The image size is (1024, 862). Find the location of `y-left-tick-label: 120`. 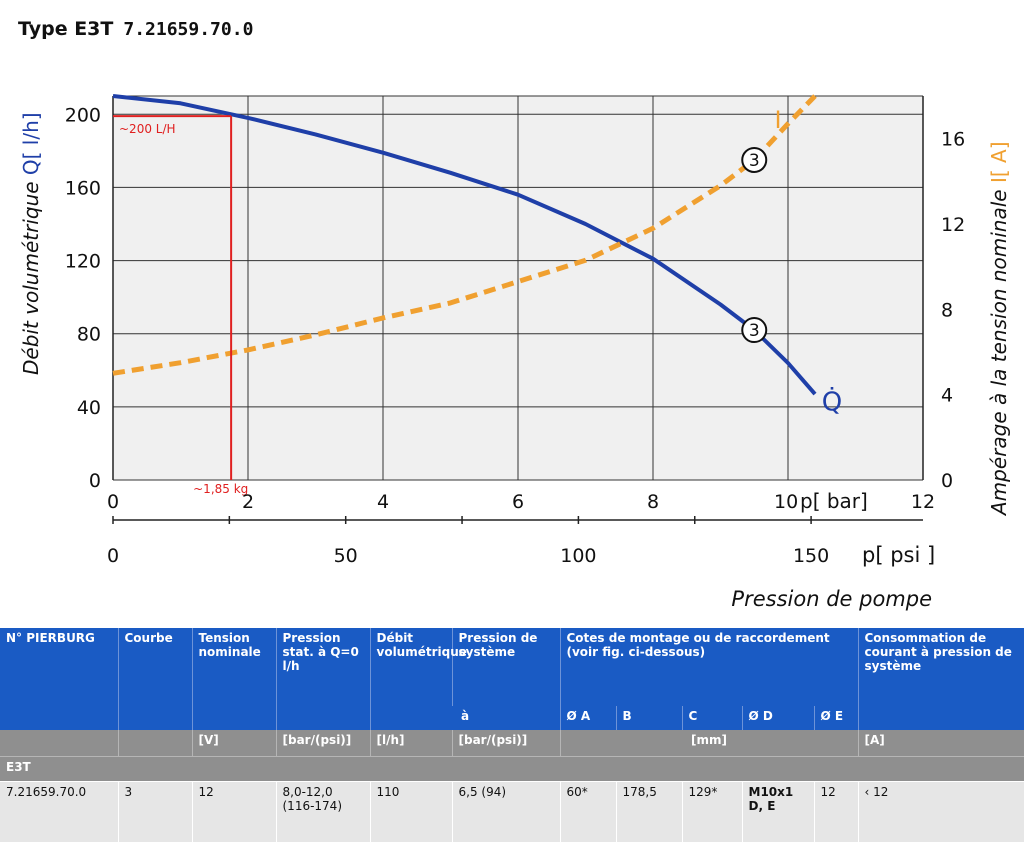

y-left-tick-label: 120 is located at coordinates (83, 262).